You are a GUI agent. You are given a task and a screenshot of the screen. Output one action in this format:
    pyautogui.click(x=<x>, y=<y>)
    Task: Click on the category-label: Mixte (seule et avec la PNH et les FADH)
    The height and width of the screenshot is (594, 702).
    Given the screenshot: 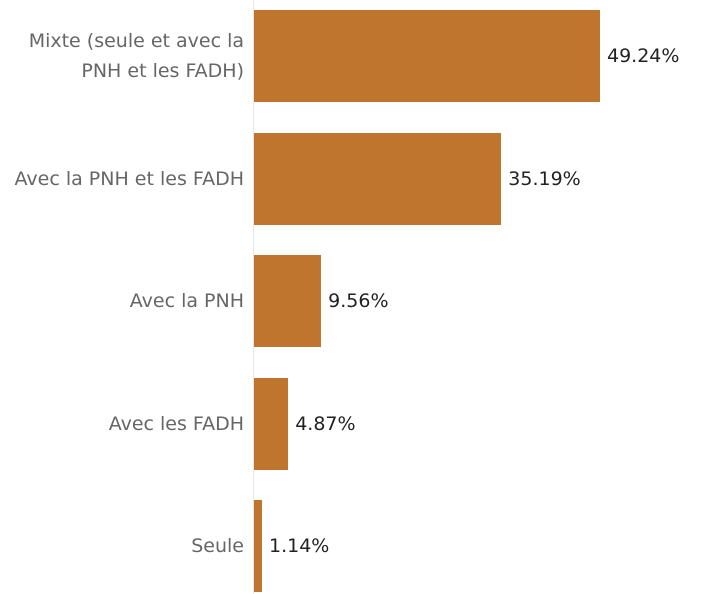 What is the action you would take?
    pyautogui.click(x=136, y=56)
    